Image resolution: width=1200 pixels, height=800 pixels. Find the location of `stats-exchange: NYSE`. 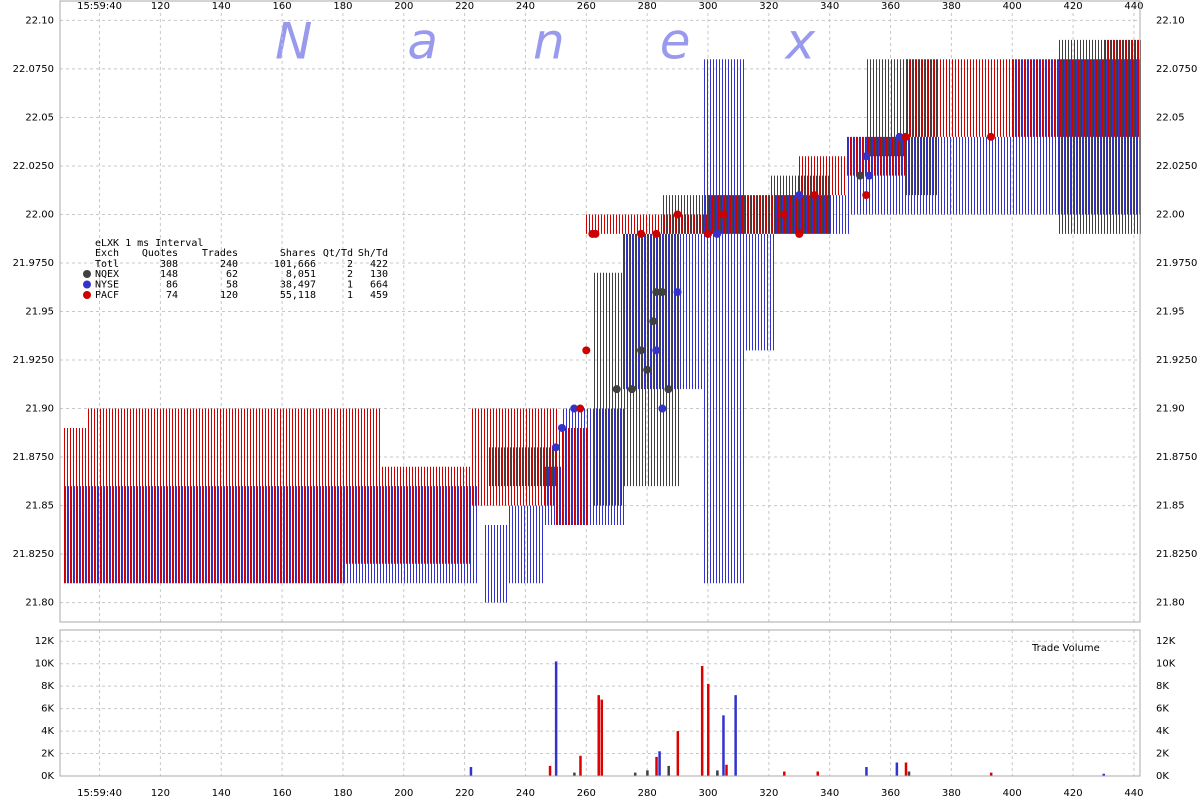

stats-exchange: NYSE is located at coordinates (107, 285).